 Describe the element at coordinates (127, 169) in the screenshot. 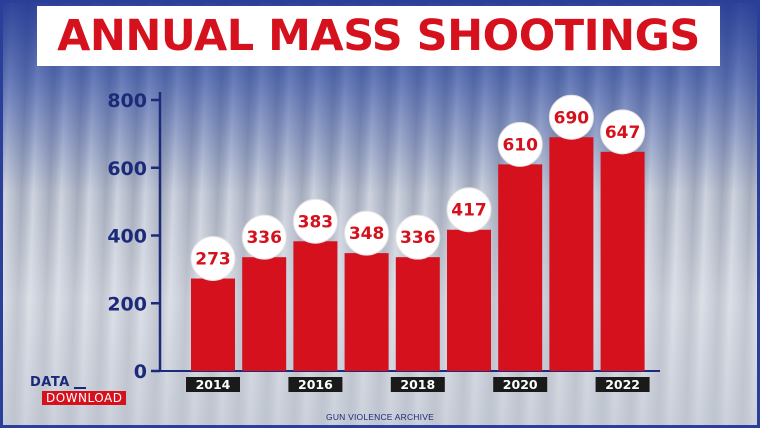

I see `y-tick-label: 600` at that location.